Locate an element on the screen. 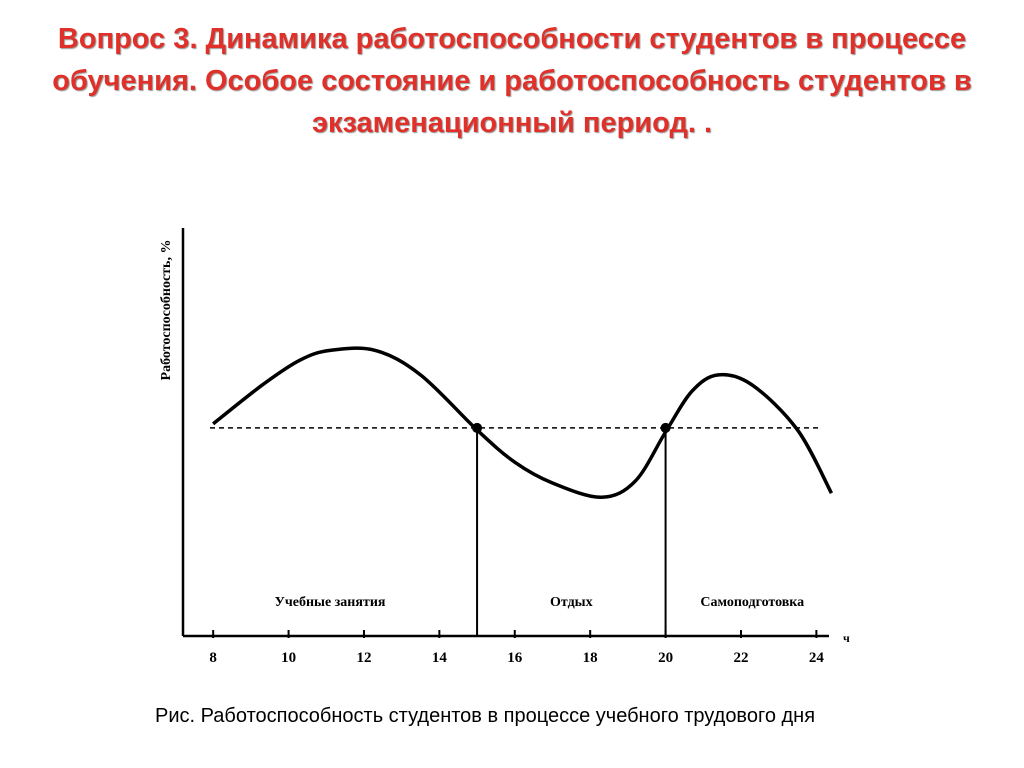  region-label: Отдых is located at coordinates (571, 602).